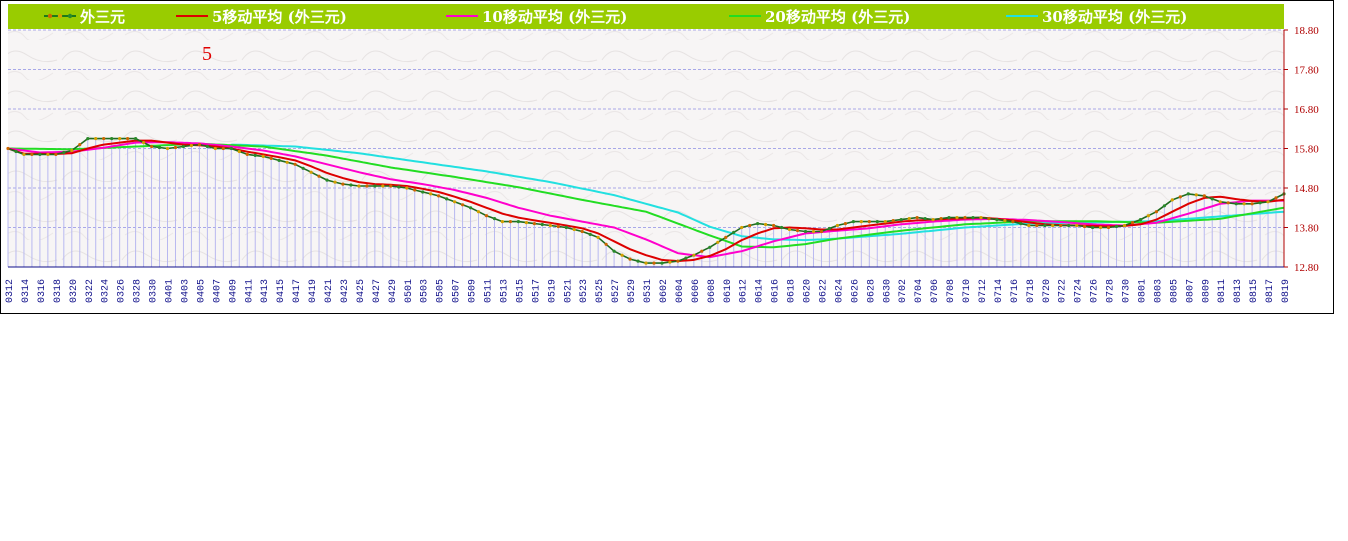 The height and width of the screenshot is (541, 1348). I want to click on x-tick-label: 0606, so click(696, 291).